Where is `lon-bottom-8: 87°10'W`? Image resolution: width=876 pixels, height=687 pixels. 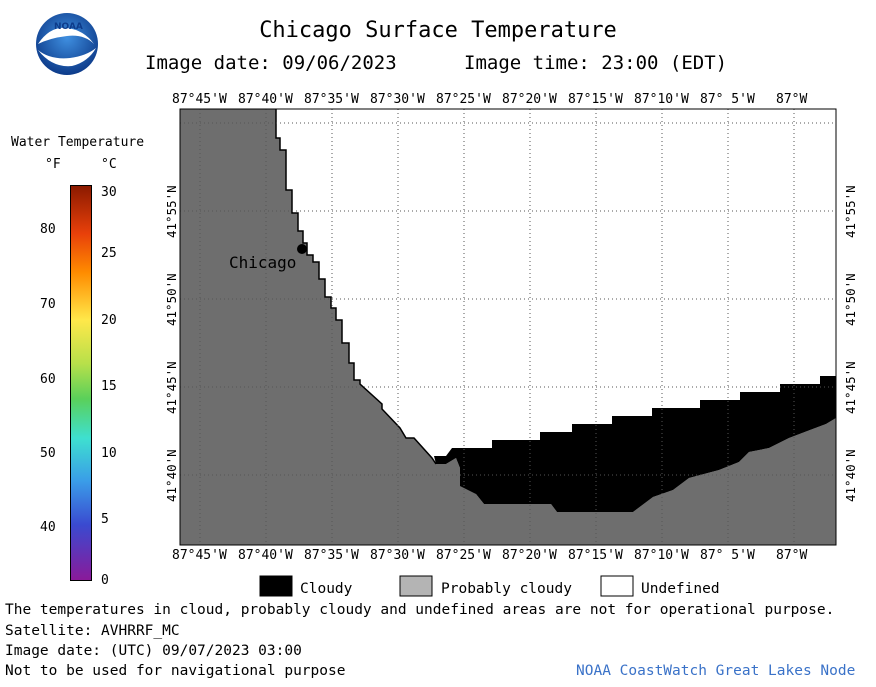 lon-bottom-8: 87°10'W is located at coordinates (661, 555).